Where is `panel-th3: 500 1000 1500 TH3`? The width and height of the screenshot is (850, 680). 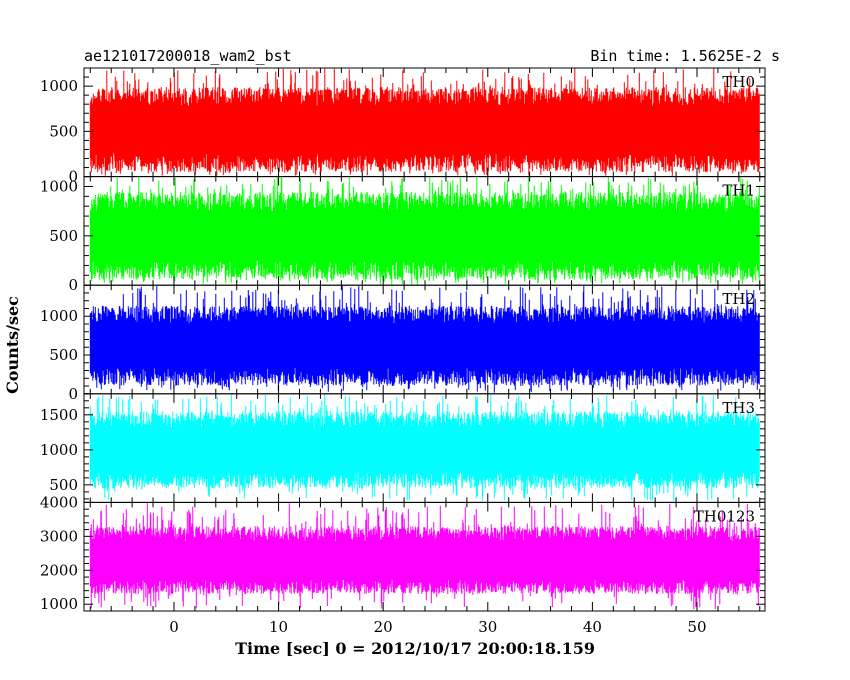 panel-th3: 500 1000 1500 TH3 is located at coordinates (403, 448).